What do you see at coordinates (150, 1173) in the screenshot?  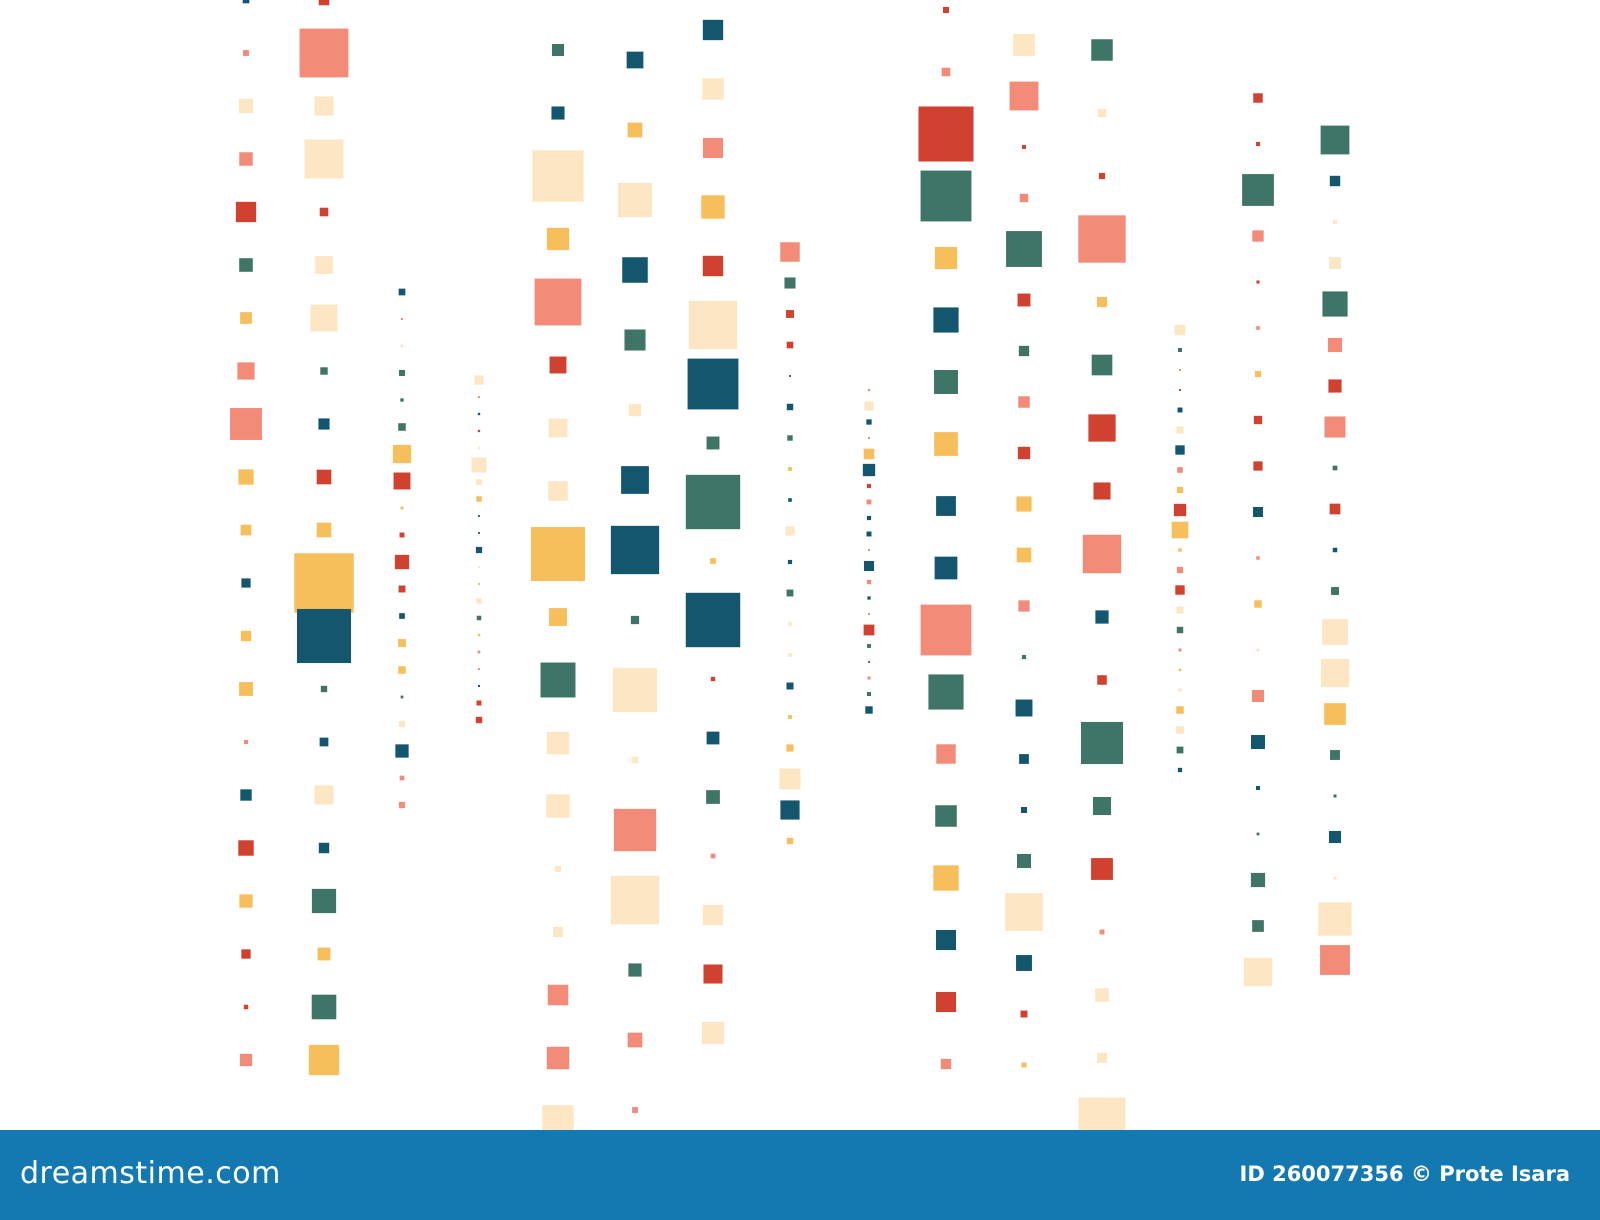 I see `logo: dreamstime.com` at bounding box center [150, 1173].